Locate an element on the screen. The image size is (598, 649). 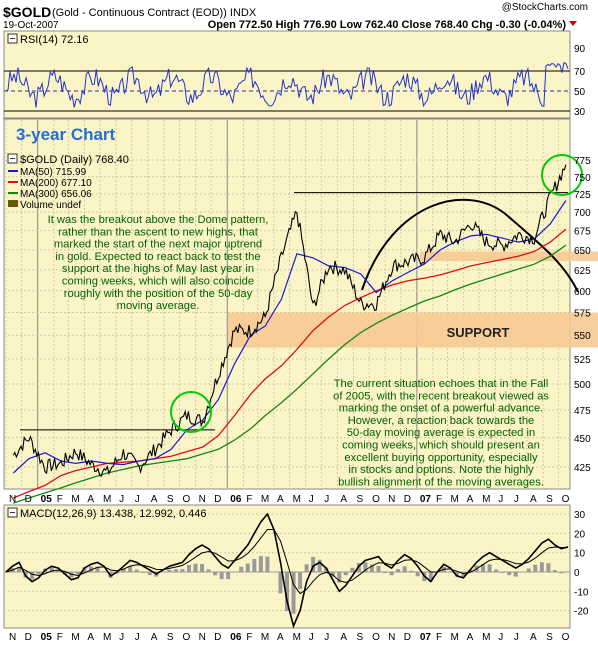
price-tick-label: 600 is located at coordinates (582, 292).